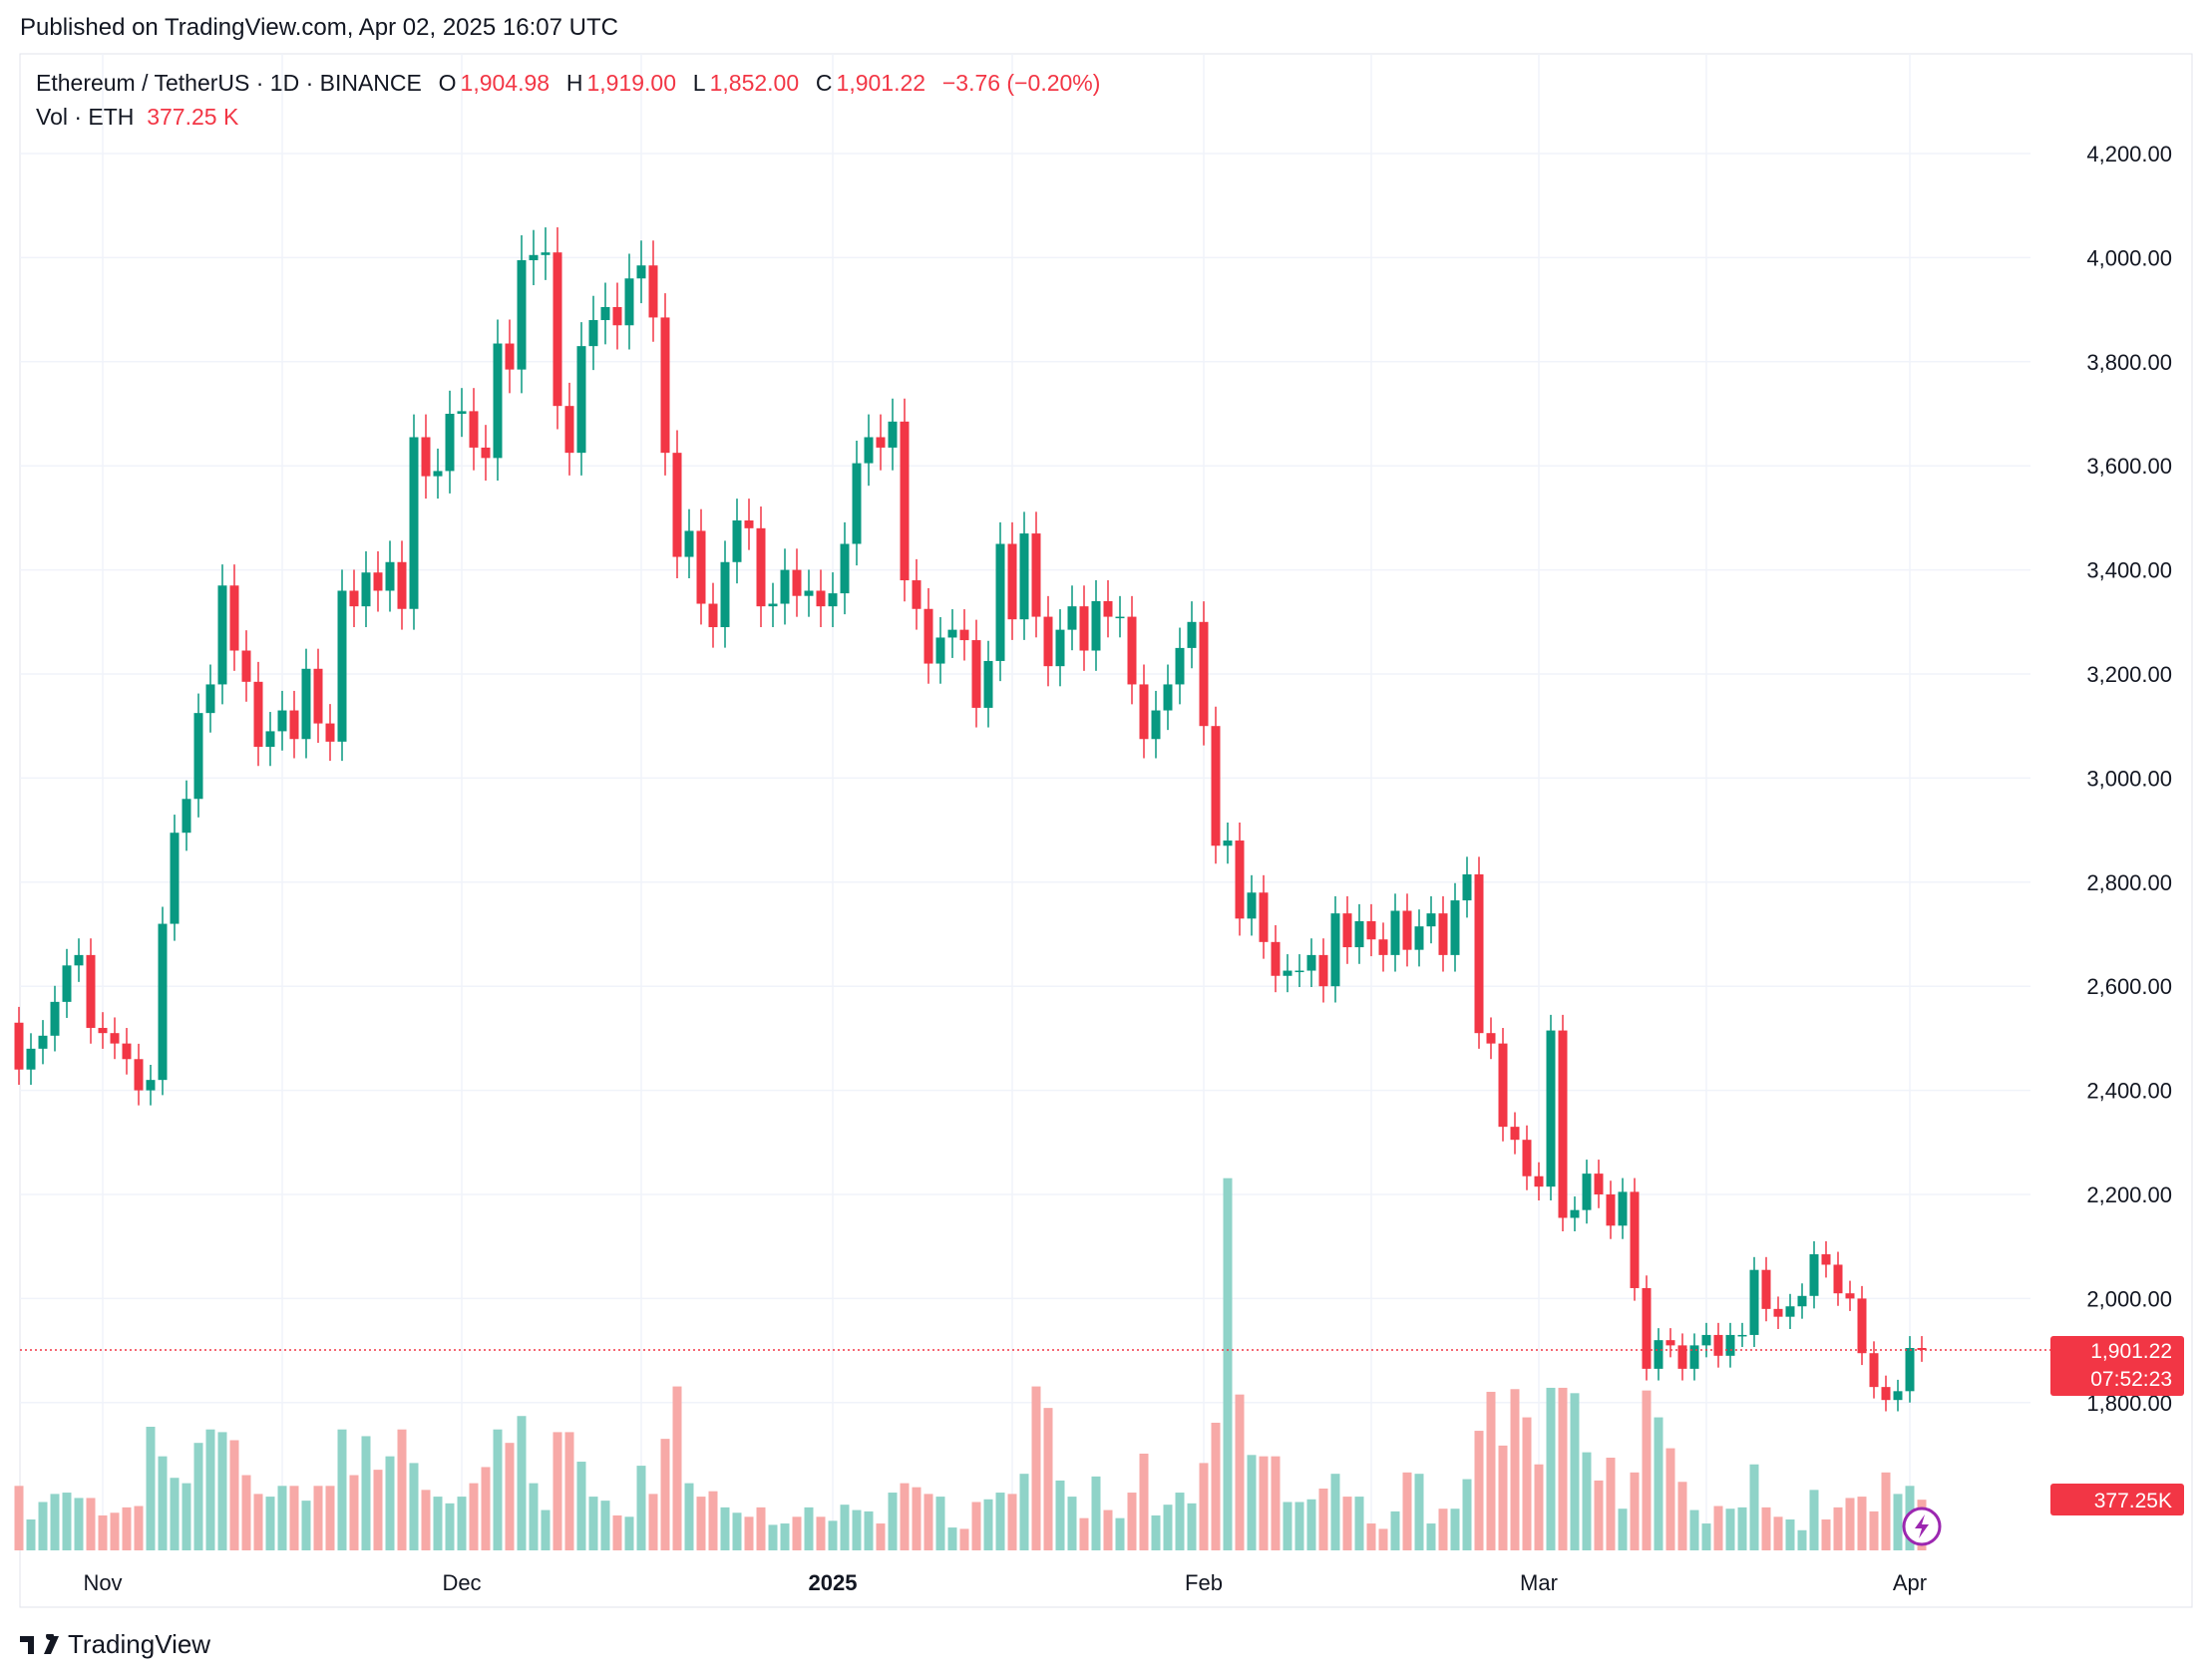  What do you see at coordinates (85, 117) in the screenshot?
I see `volume-label: Vol · ETH` at bounding box center [85, 117].